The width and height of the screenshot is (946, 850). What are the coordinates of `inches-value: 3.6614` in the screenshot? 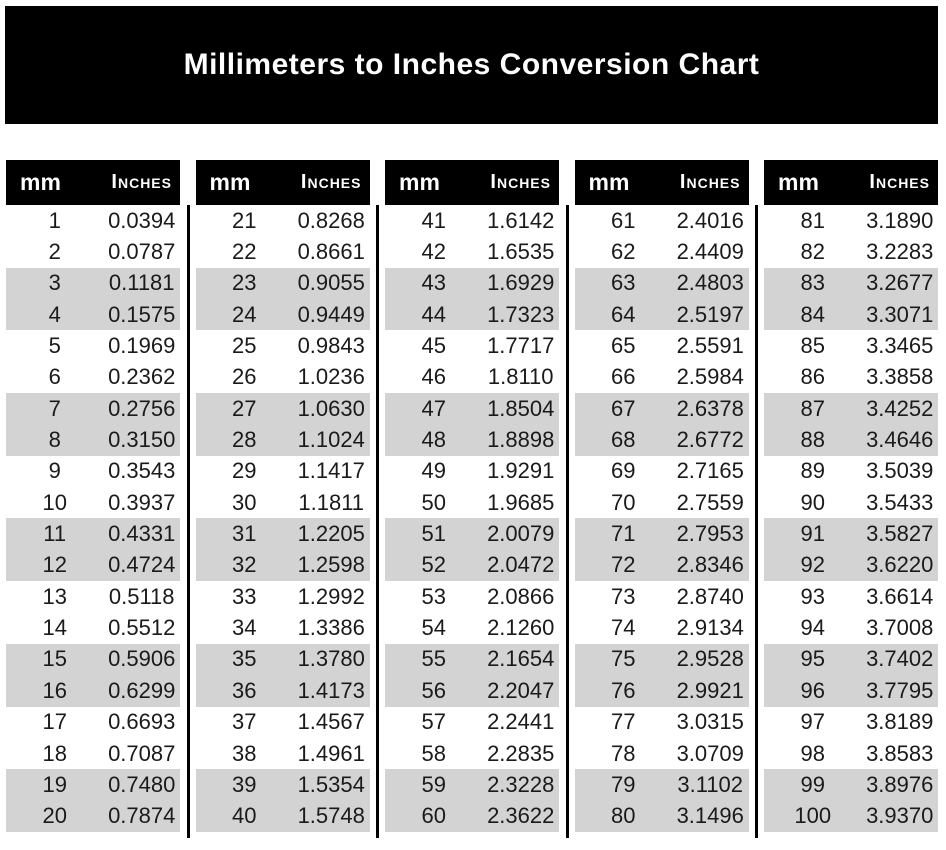 It's located at (900, 596).